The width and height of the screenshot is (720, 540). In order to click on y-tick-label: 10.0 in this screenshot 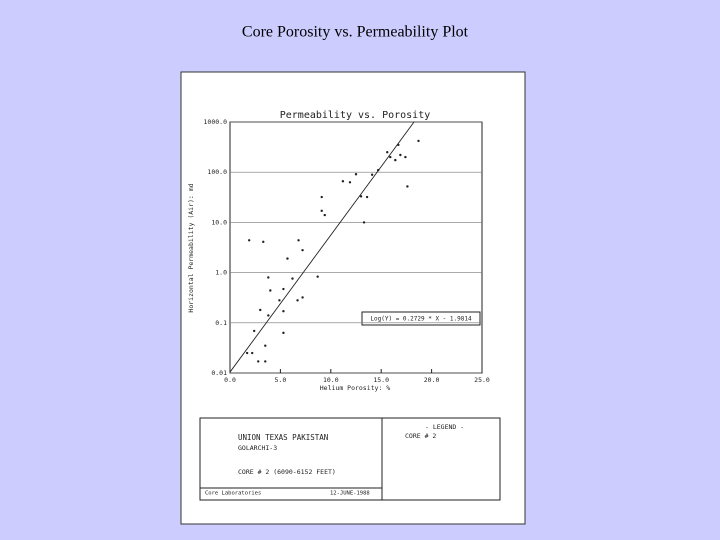, I will do `click(219, 222)`.